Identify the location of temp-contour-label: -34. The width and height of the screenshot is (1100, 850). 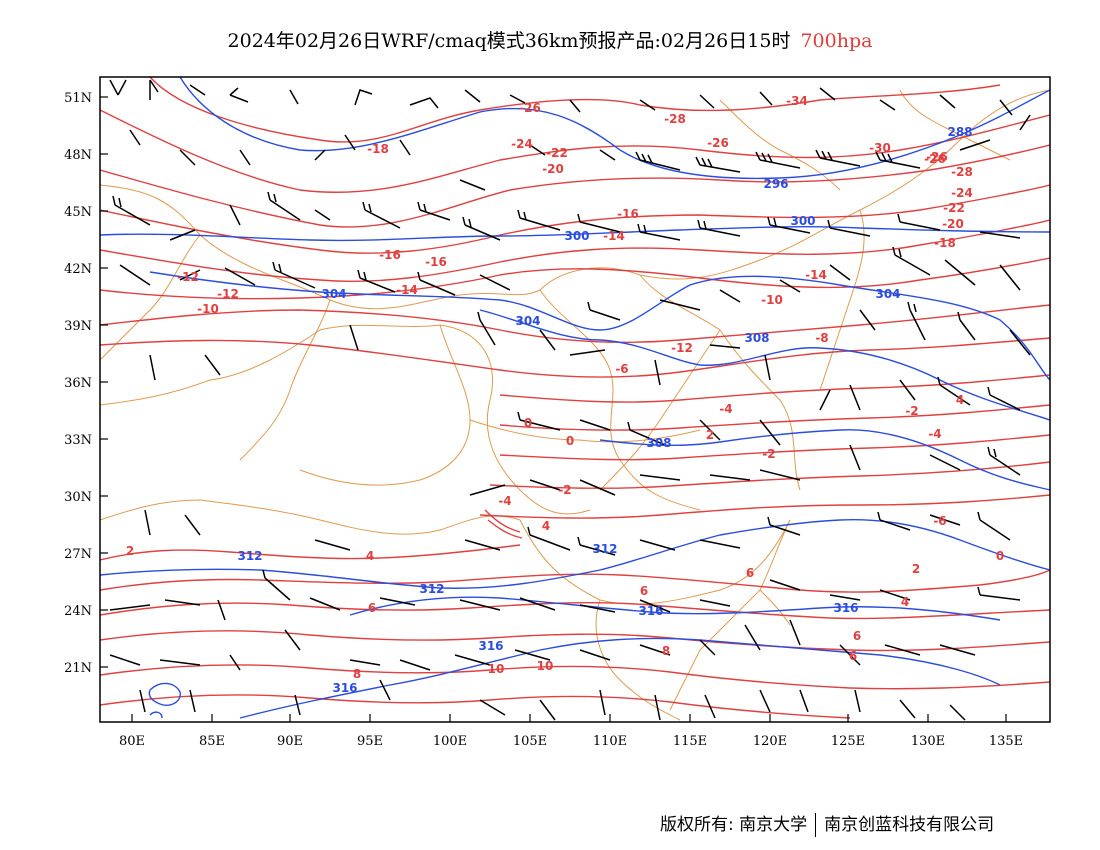
(797, 101).